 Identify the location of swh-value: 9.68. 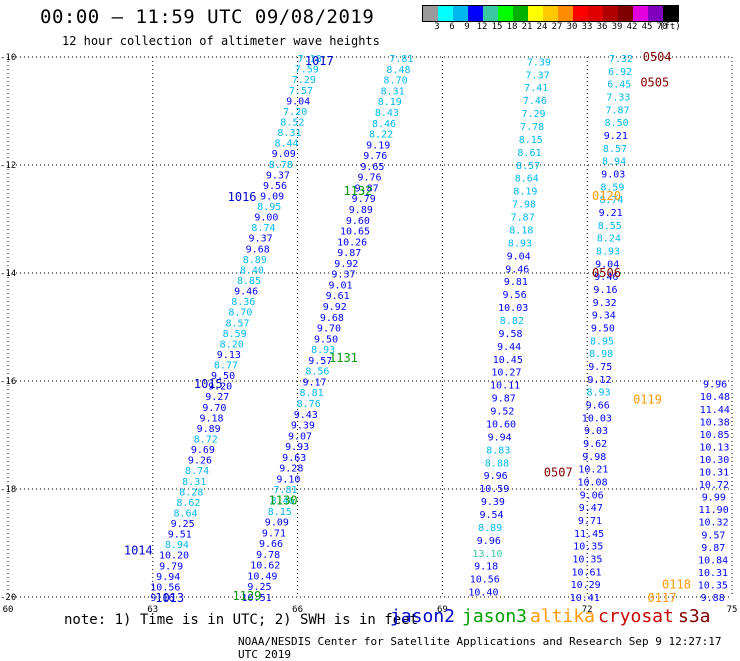
(332, 318).